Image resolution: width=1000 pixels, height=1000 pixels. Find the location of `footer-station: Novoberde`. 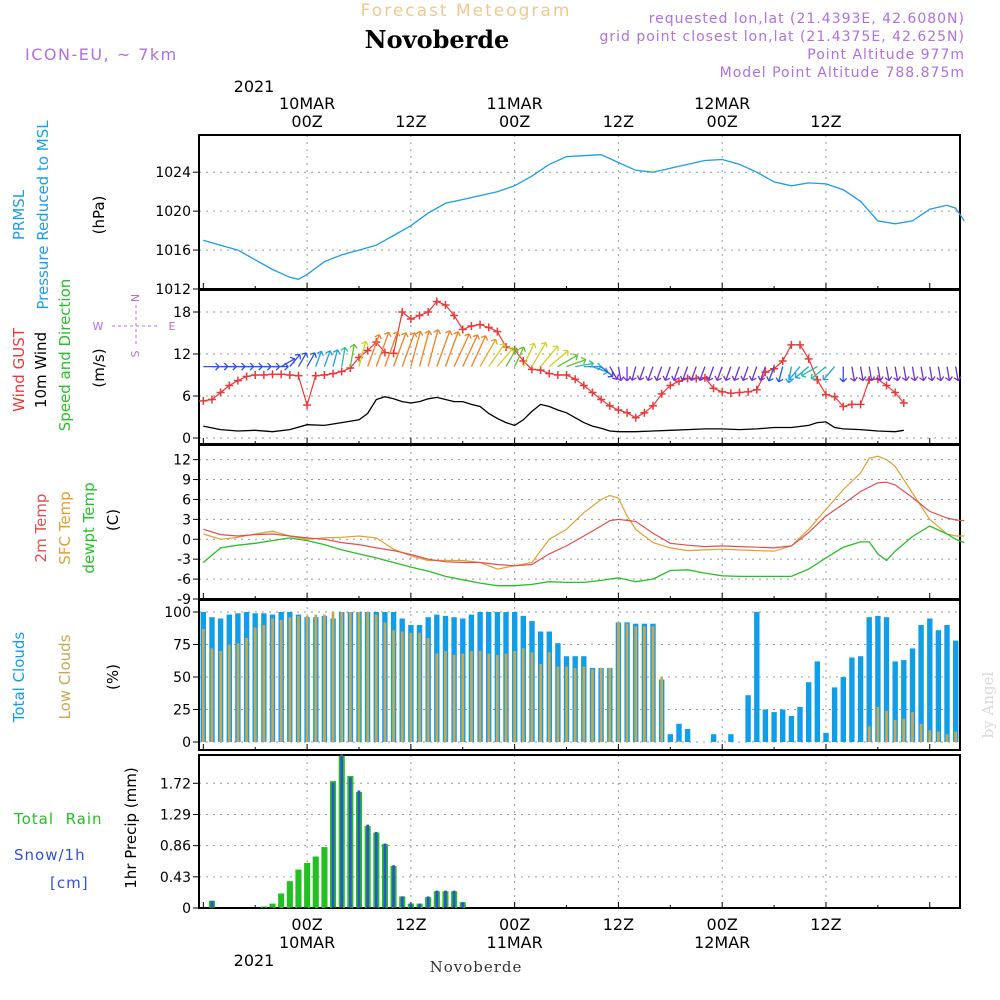

footer-station: Novoberde is located at coordinates (476, 967).